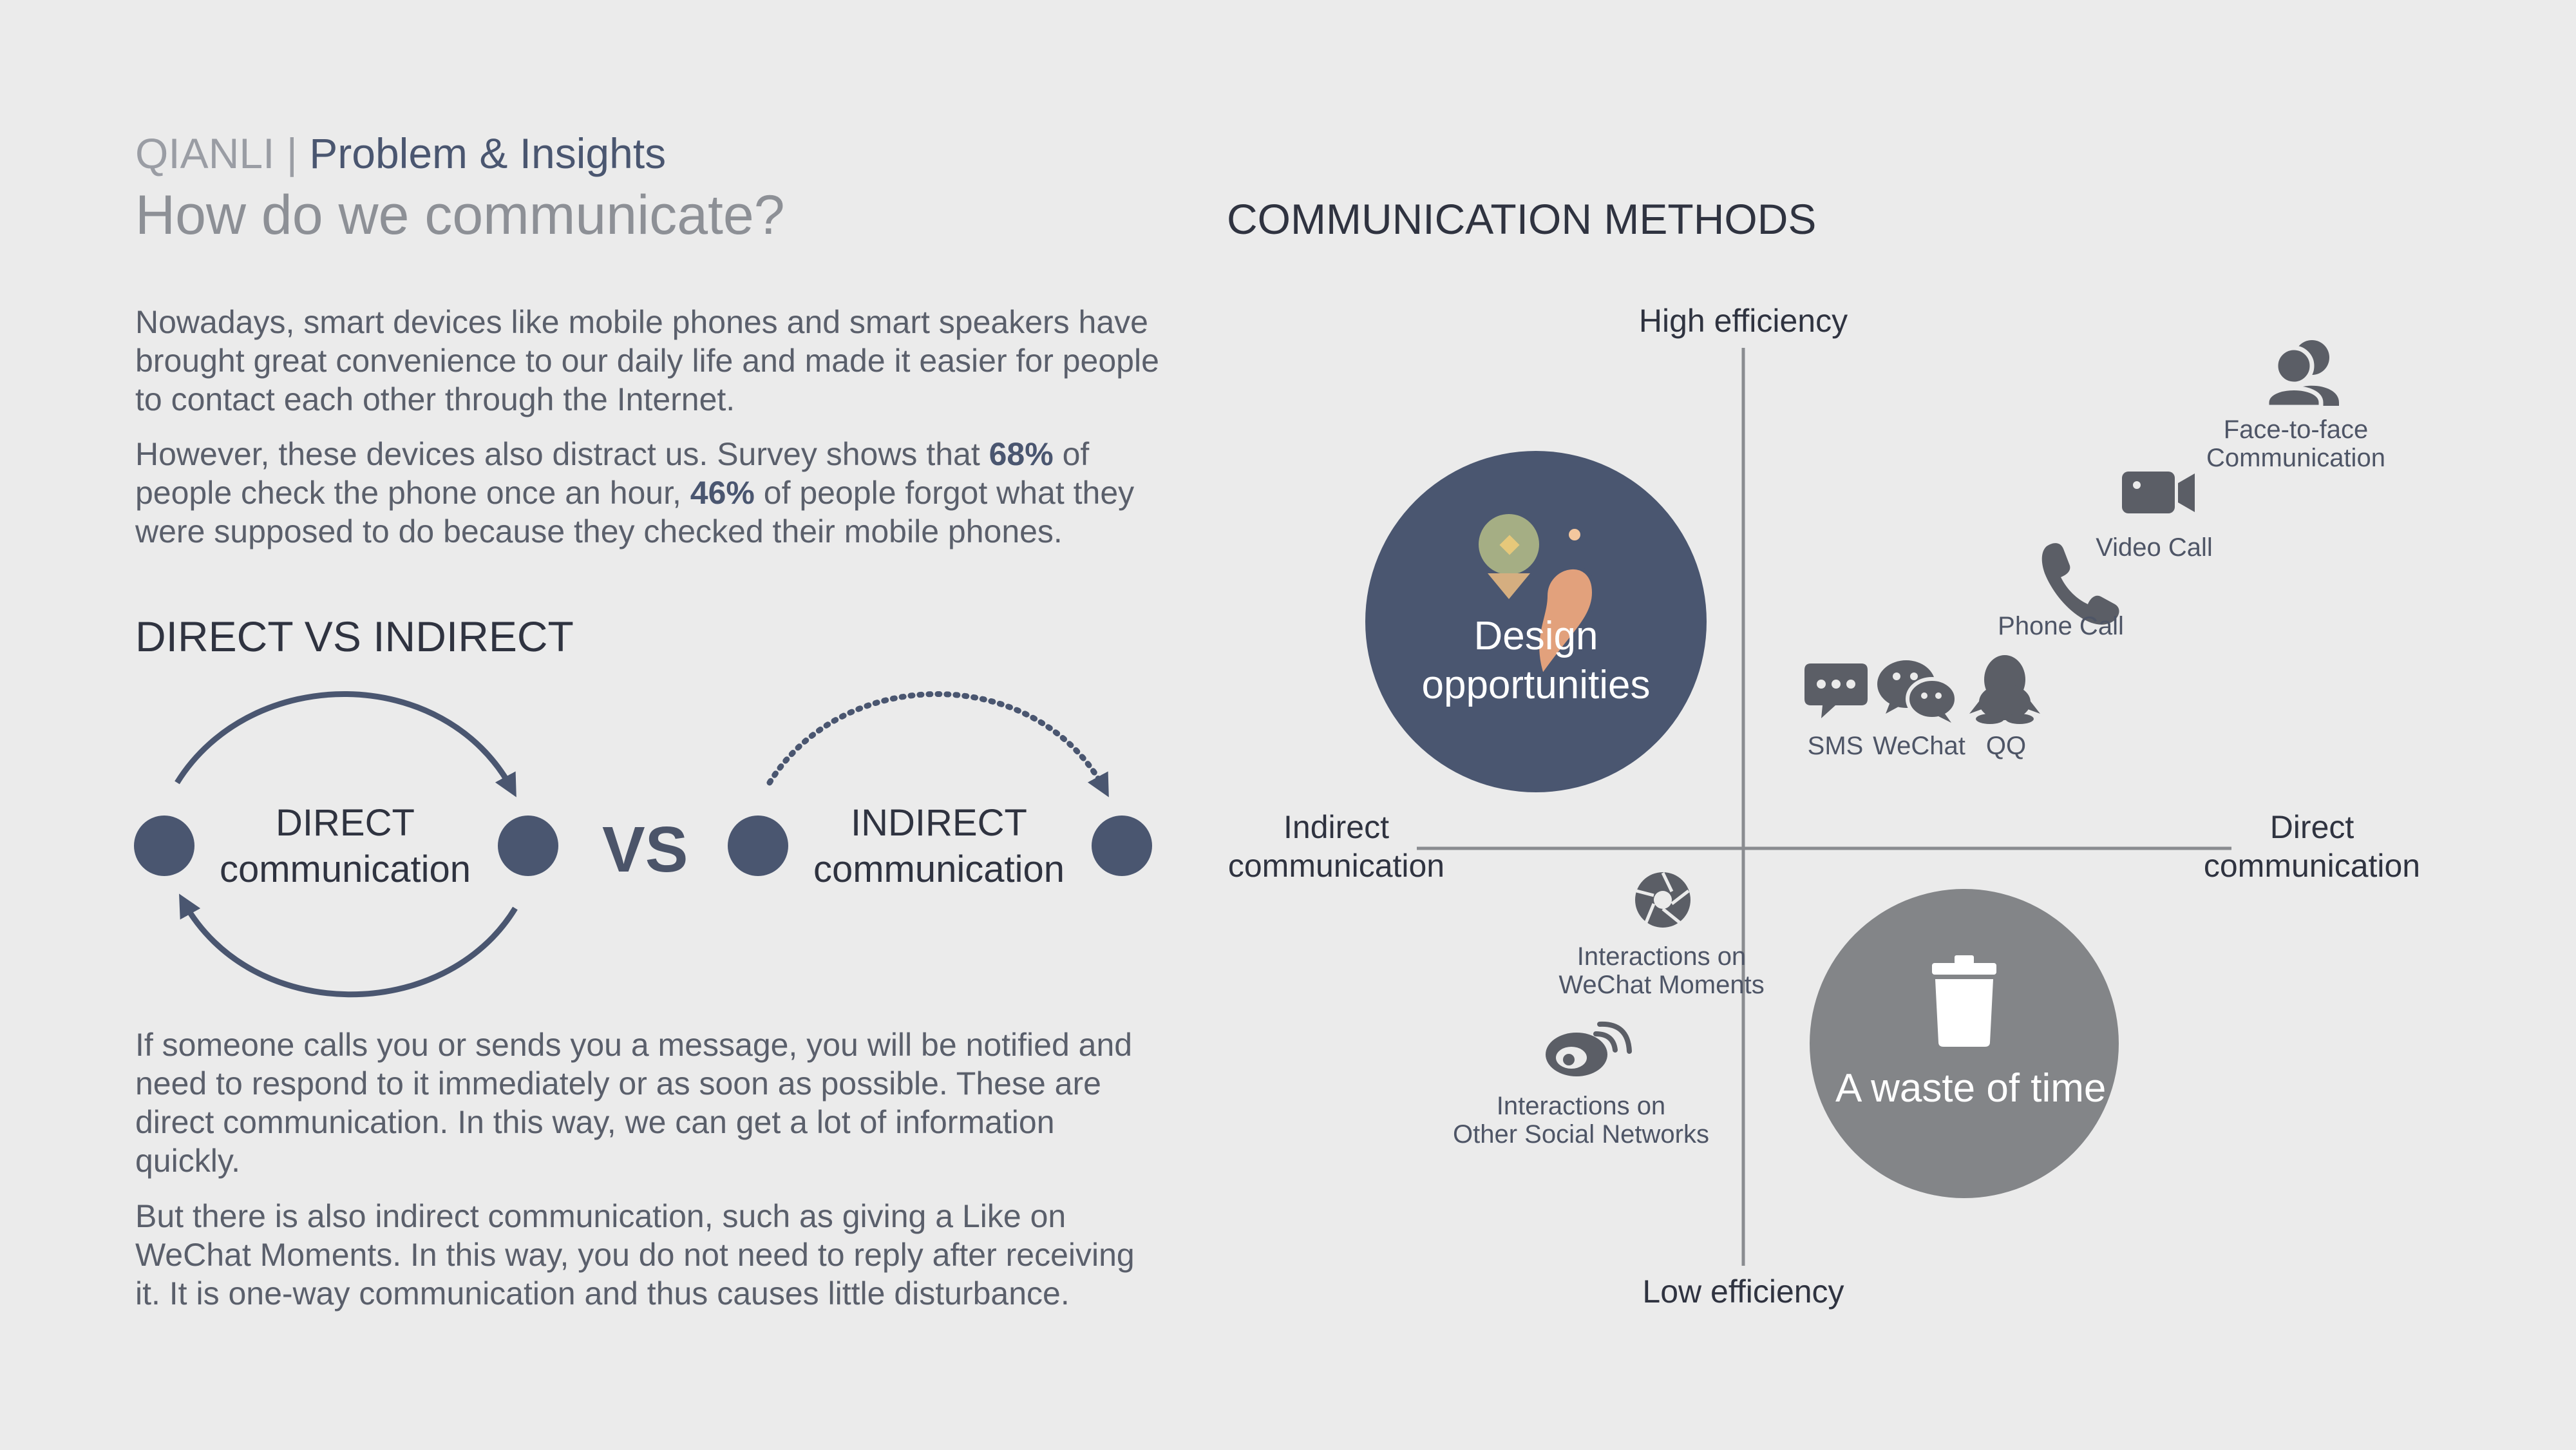  I want to click on weibo-icon, so click(1589, 1049).